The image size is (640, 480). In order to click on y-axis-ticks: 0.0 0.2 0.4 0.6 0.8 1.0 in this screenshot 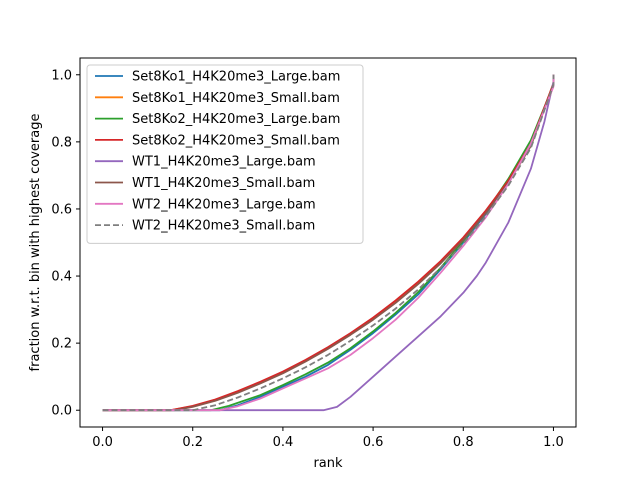, I will do `click(65, 243)`.